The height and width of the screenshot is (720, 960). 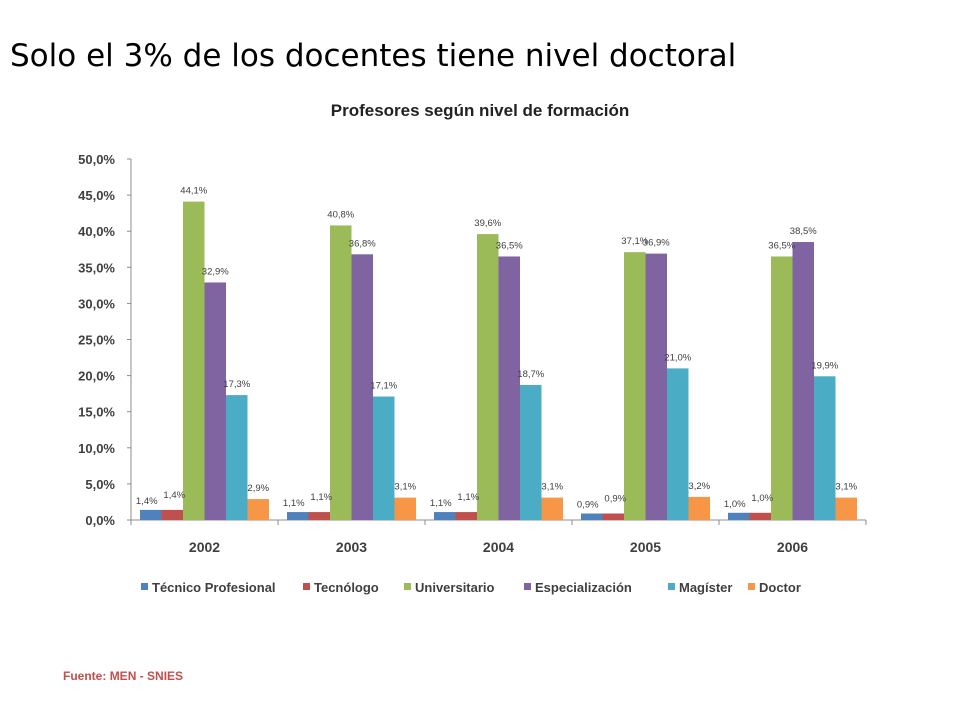 What do you see at coordinates (487, 223) in the screenshot?
I see `data-label: 39,6%` at bounding box center [487, 223].